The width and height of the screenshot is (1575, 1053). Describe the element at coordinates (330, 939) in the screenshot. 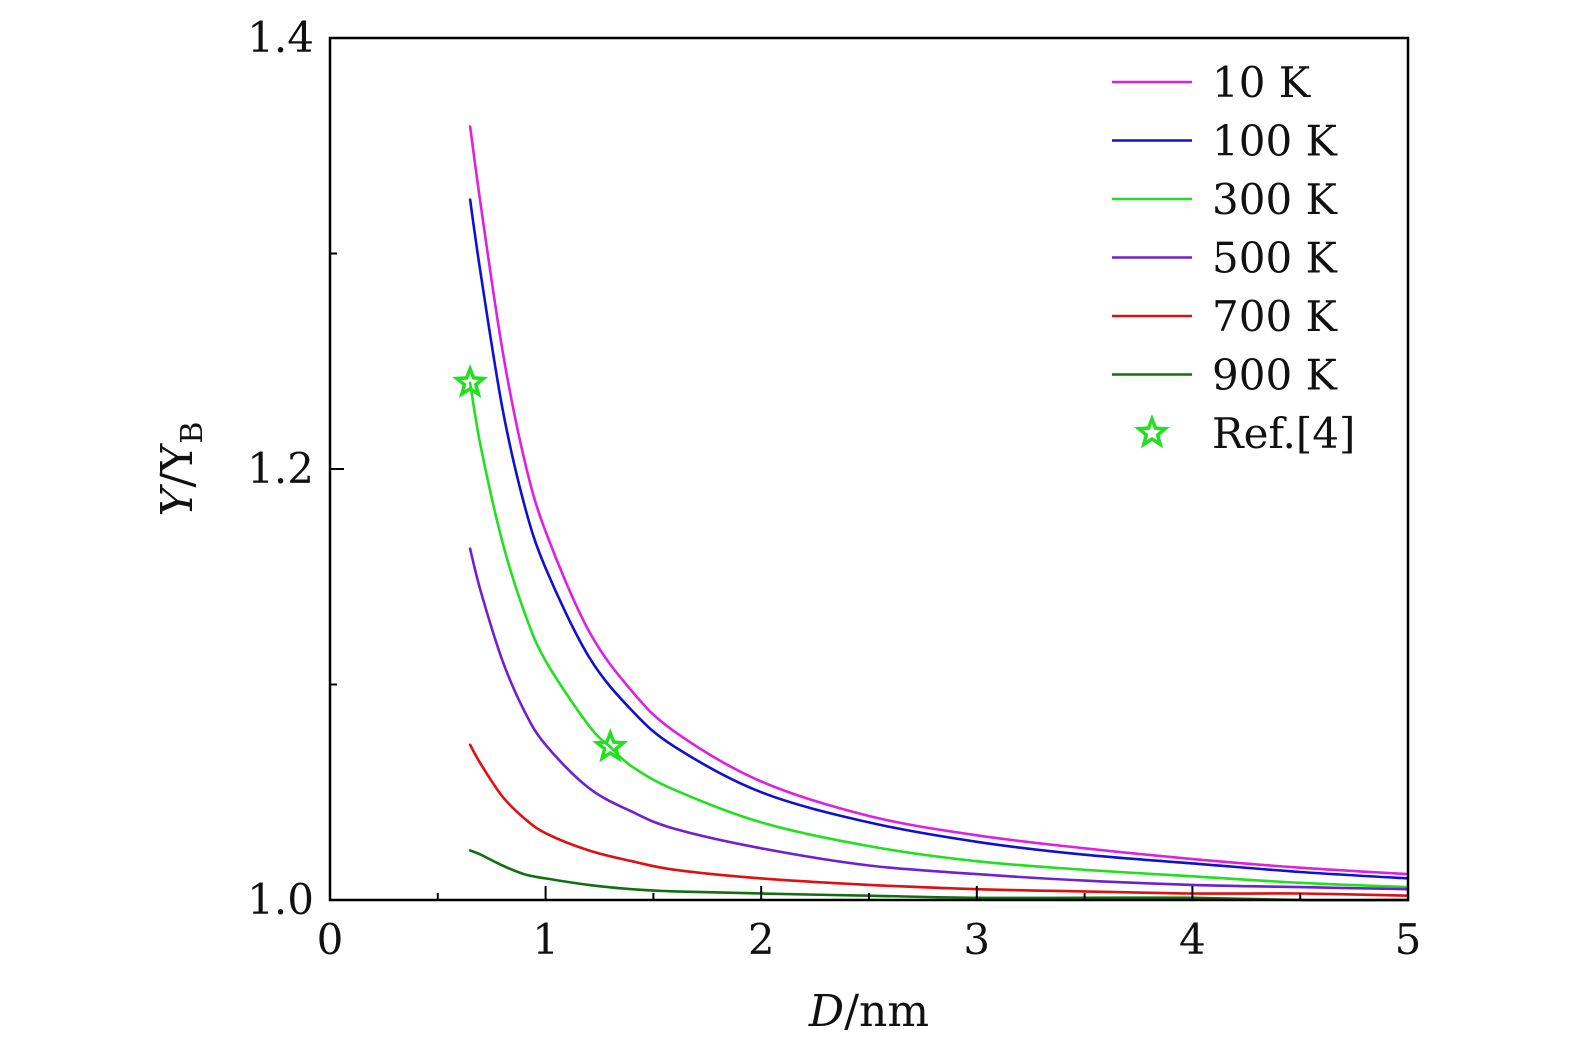

I see `x-tick-label: 0` at that location.